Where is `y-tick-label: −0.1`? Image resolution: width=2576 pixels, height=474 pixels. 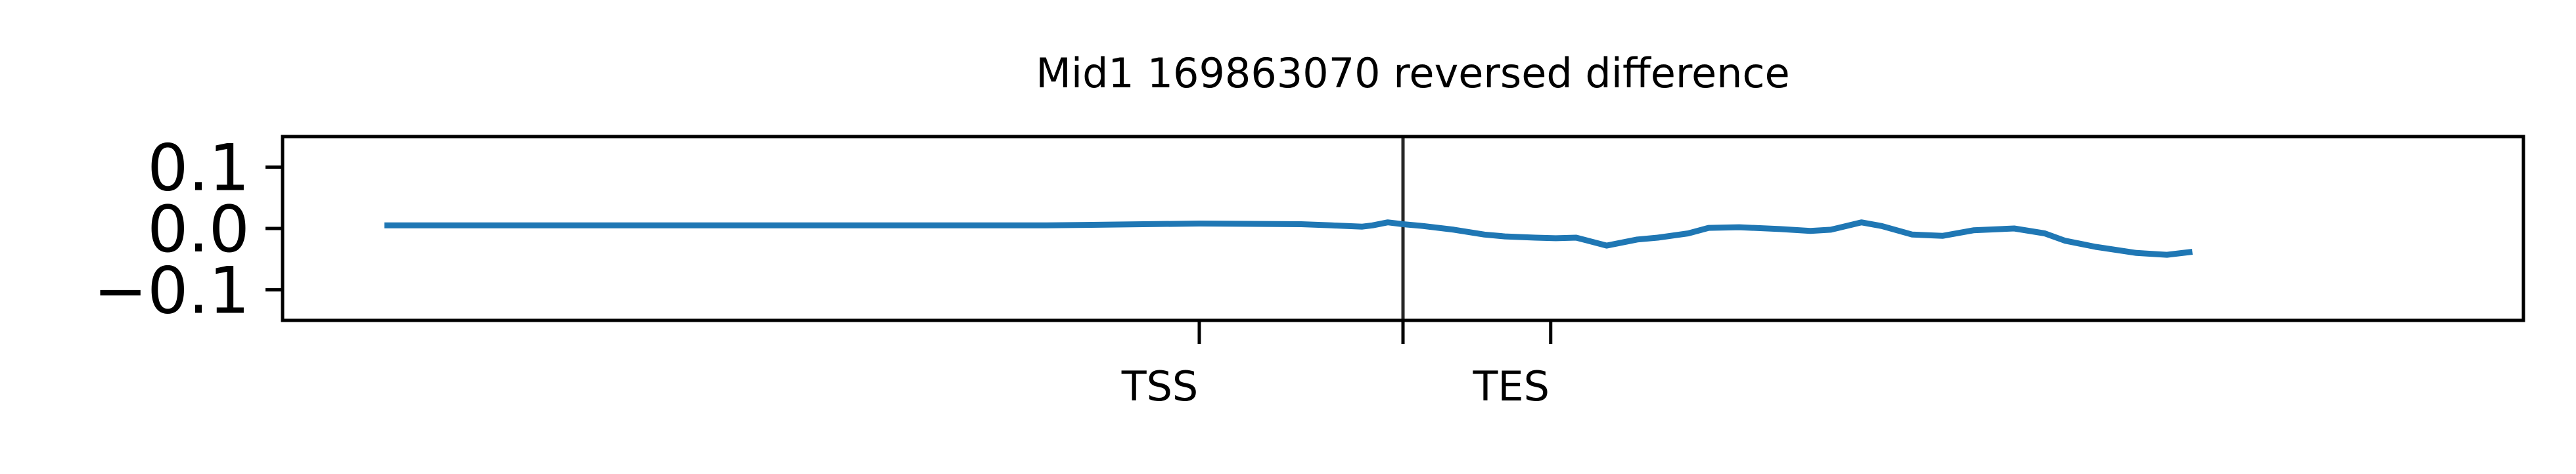 y-tick-label: −0.1 is located at coordinates (172, 290).